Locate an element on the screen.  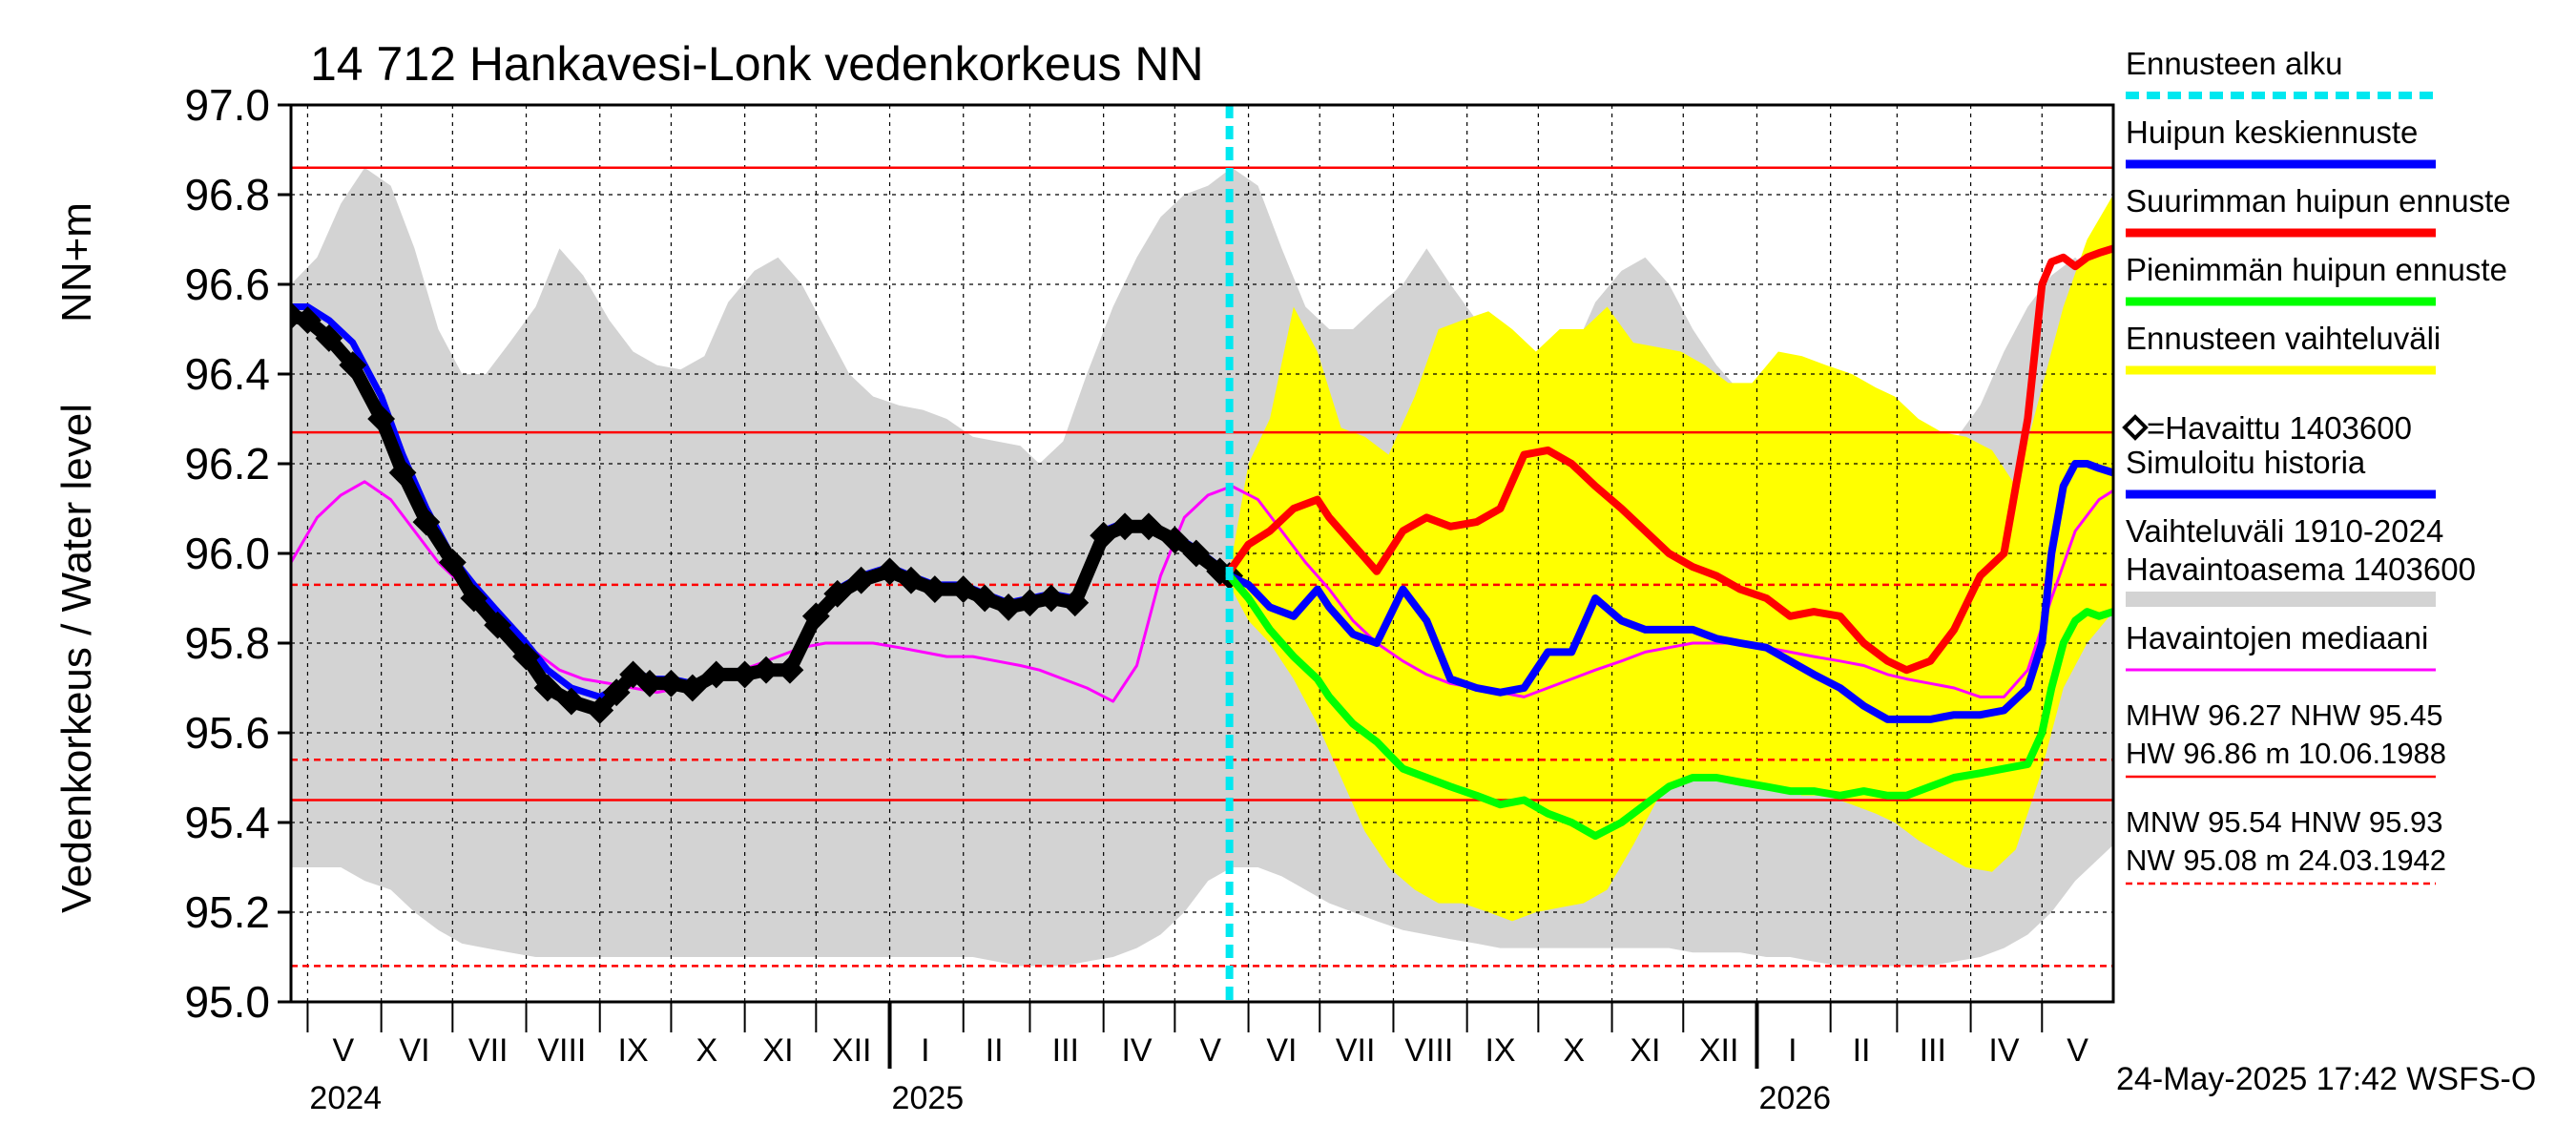
y-tick-label: 95.6 is located at coordinates (227, 733).